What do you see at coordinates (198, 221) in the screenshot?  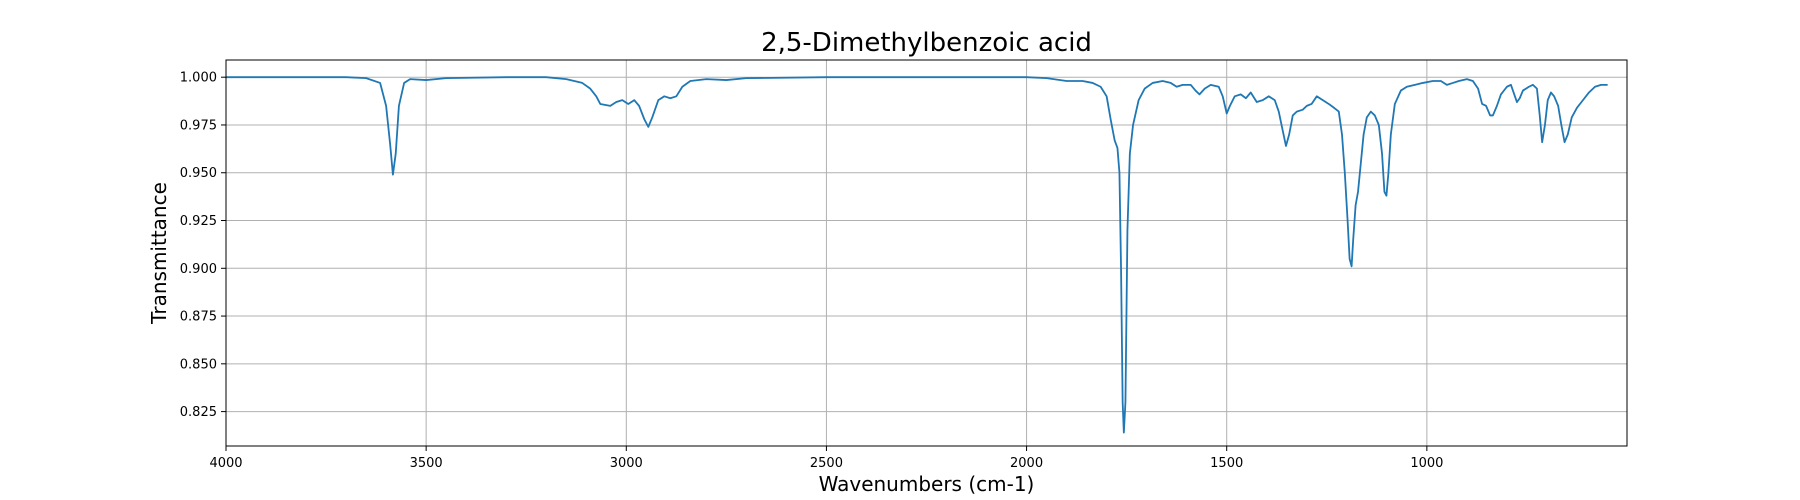 I see `y-tick-label: 0.925` at bounding box center [198, 221].